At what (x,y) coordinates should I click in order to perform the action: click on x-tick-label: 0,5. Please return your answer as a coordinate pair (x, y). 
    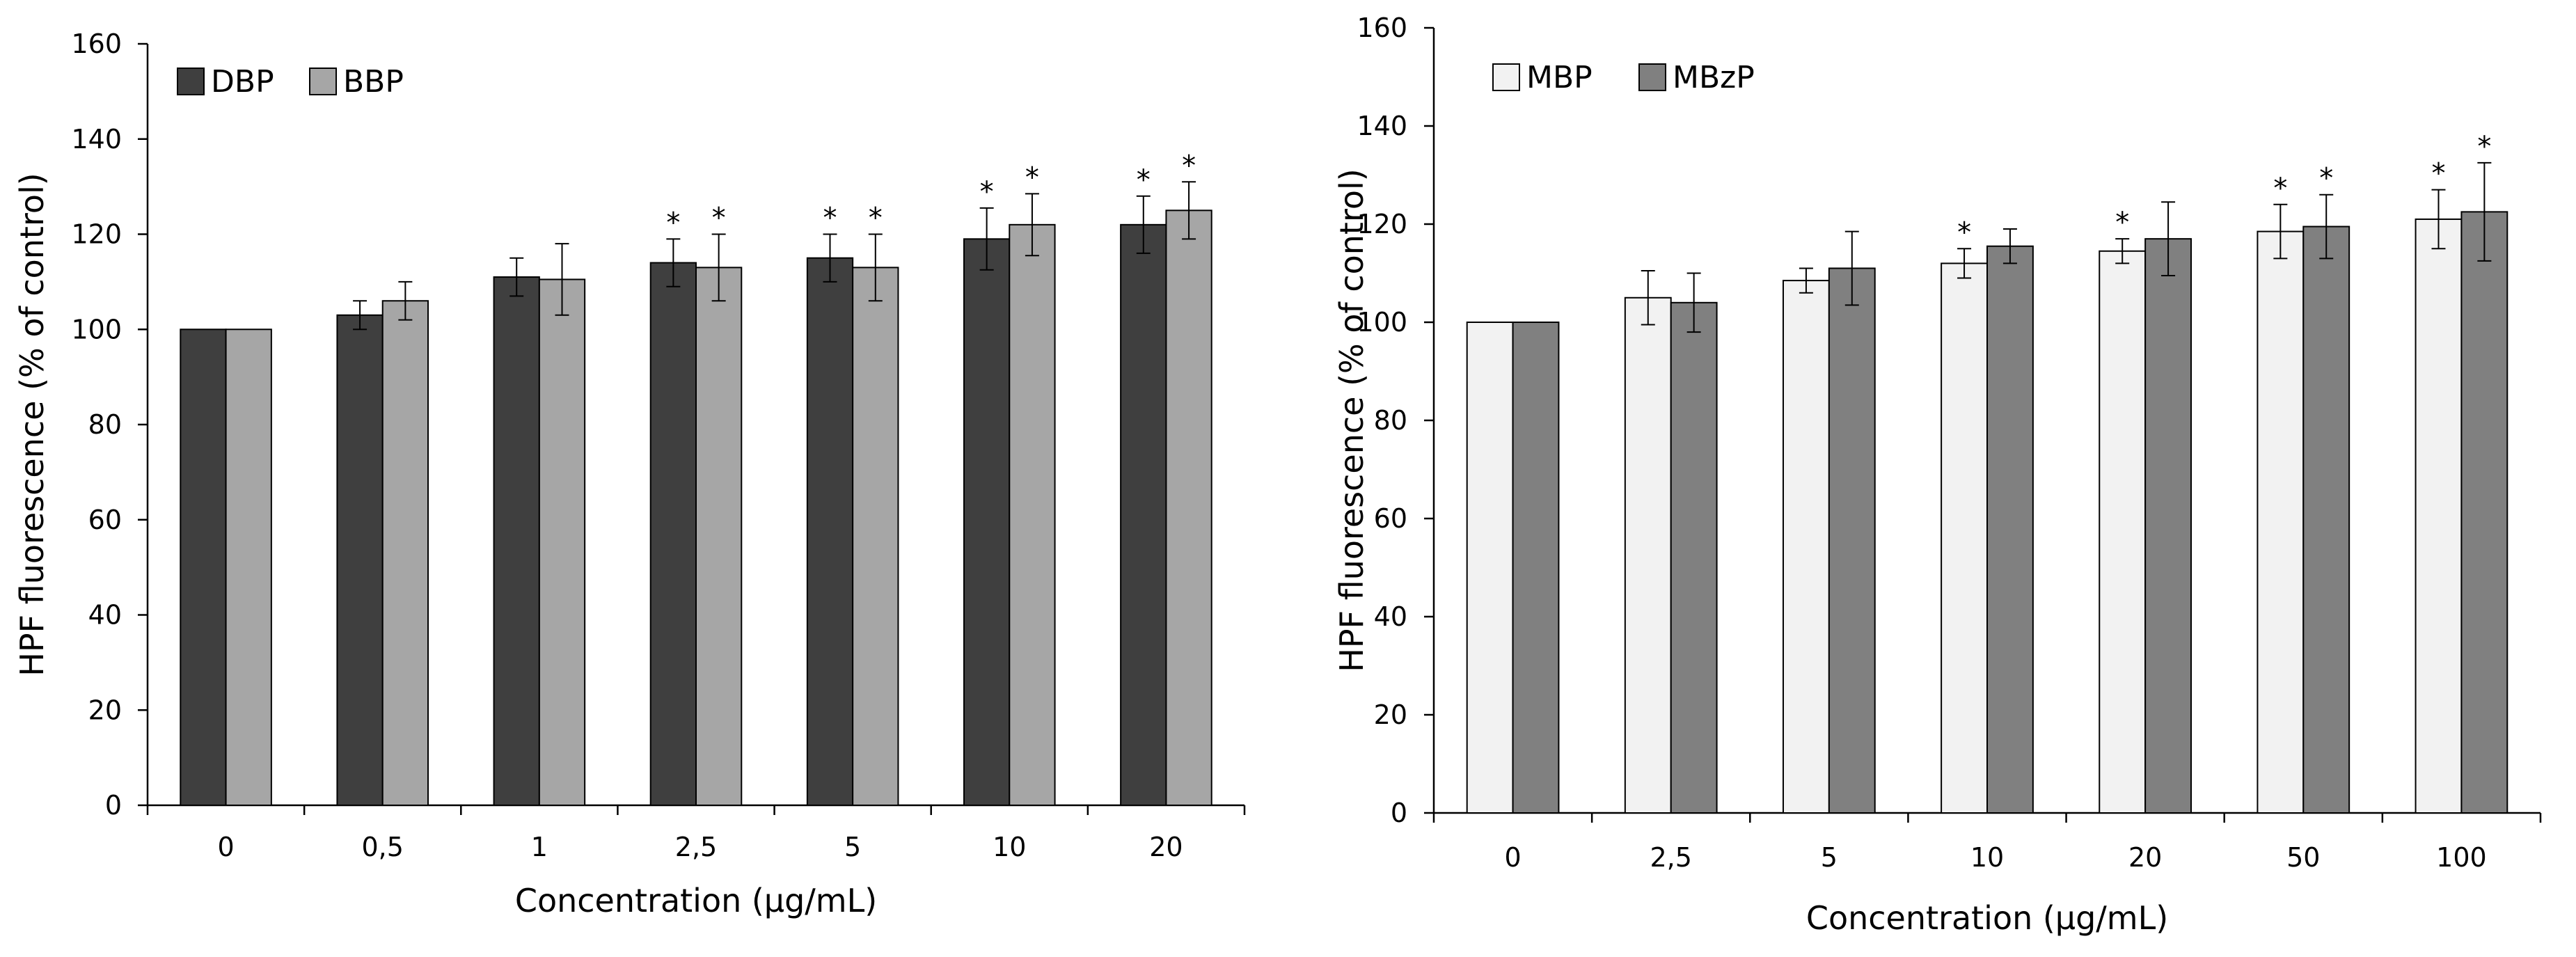
    Looking at the image, I should click on (382, 847).